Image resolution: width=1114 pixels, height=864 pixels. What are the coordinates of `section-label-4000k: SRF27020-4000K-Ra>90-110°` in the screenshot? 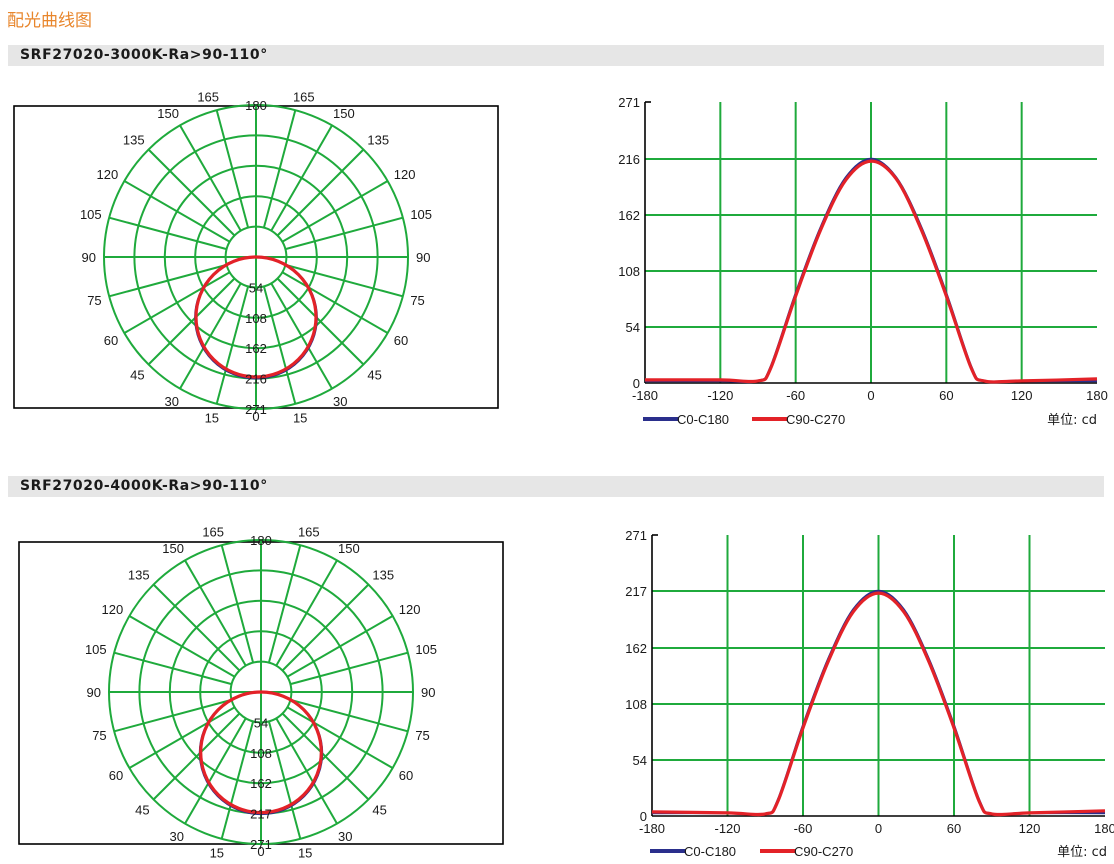 It's located at (144, 486).